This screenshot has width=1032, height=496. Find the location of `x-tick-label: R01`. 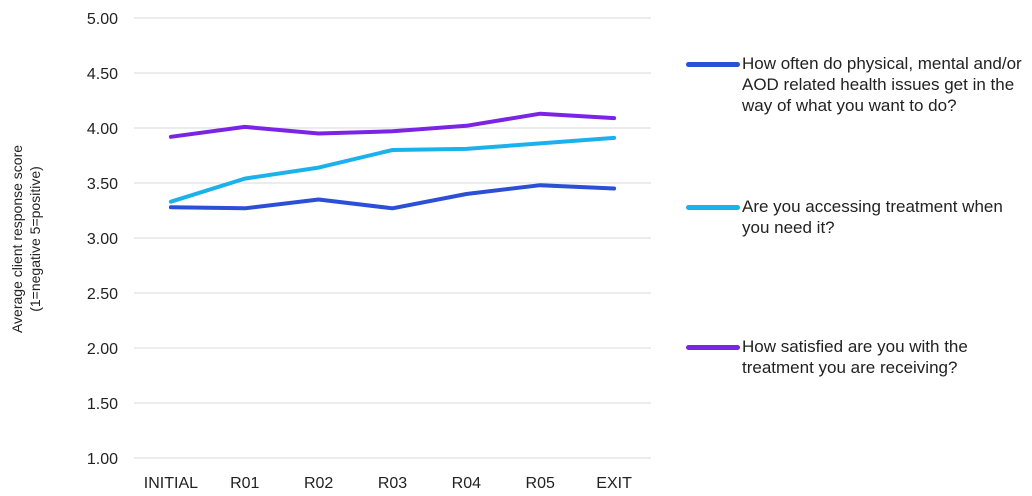

x-tick-label: R01 is located at coordinates (244, 483).